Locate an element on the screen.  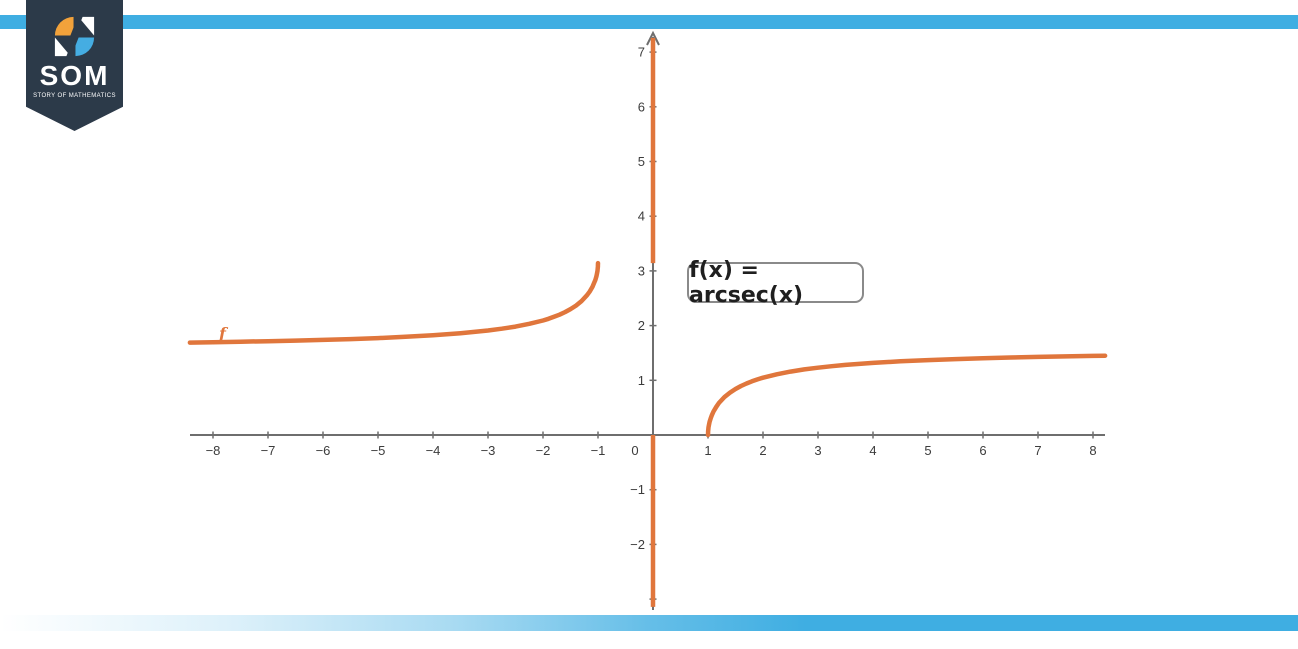
y-tick-label: 1 is located at coordinates (641, 380).